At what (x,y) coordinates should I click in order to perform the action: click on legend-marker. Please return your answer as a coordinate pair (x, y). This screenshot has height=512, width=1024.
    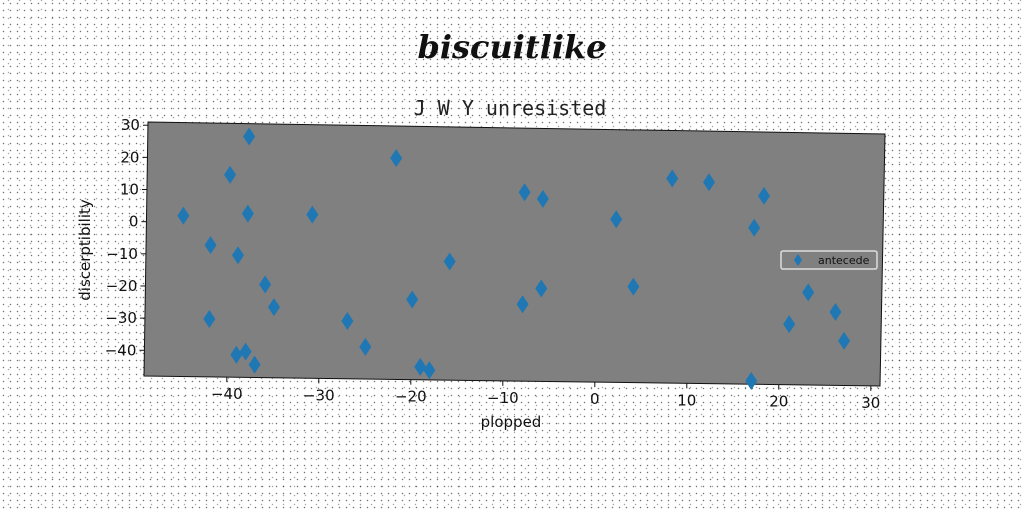
    Looking at the image, I should click on (798, 260).